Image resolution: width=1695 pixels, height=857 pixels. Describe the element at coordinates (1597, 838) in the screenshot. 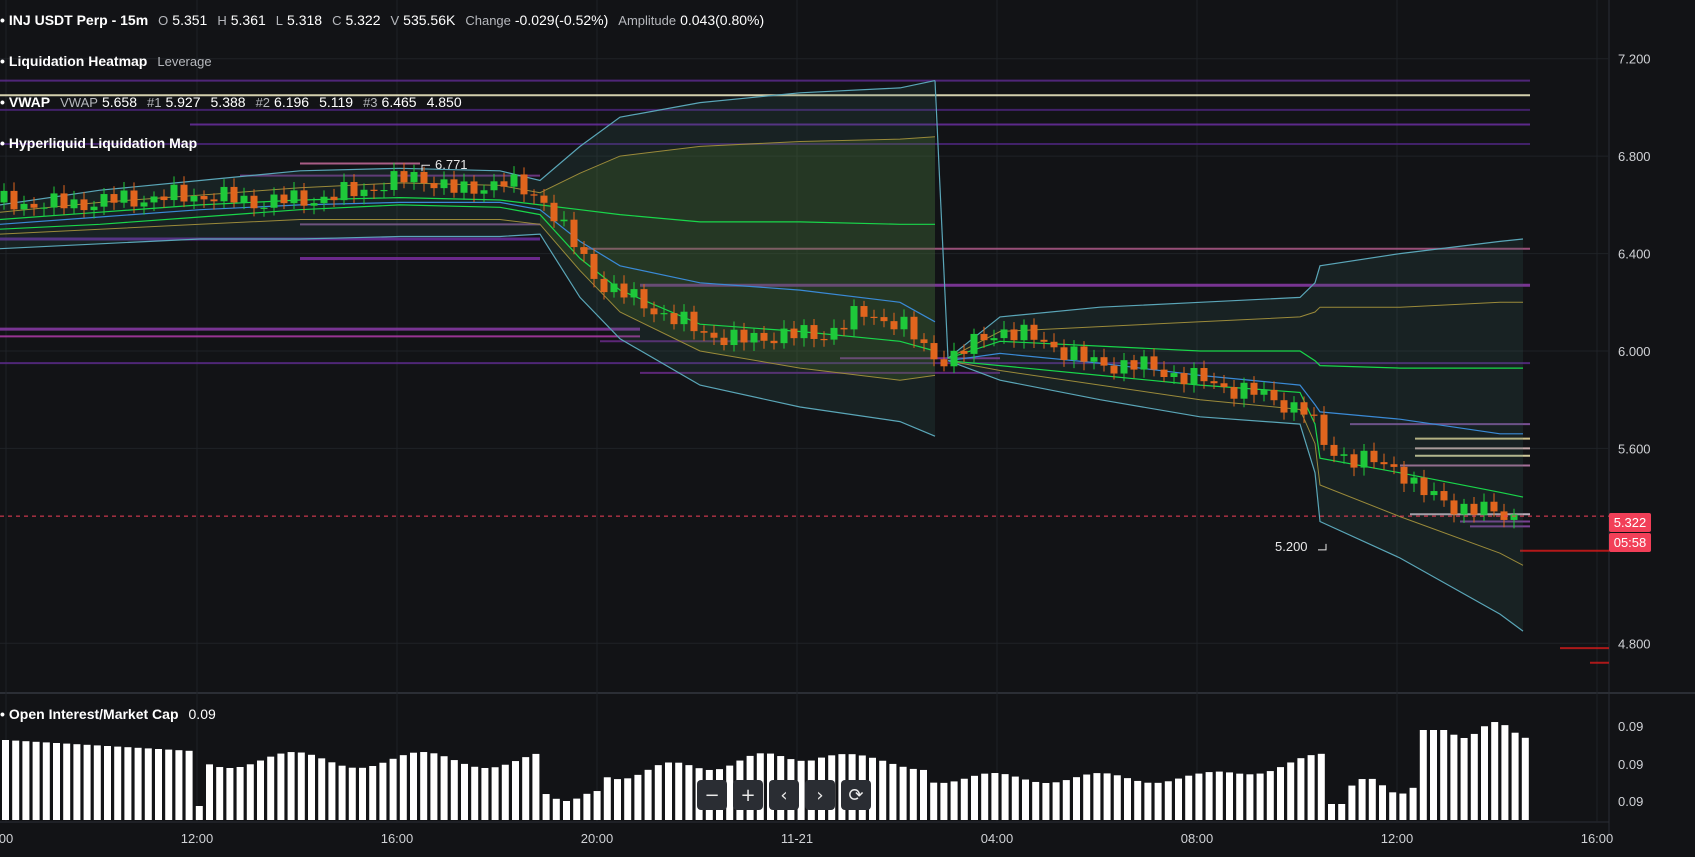

I see `time-tick-label: 16:00` at that location.